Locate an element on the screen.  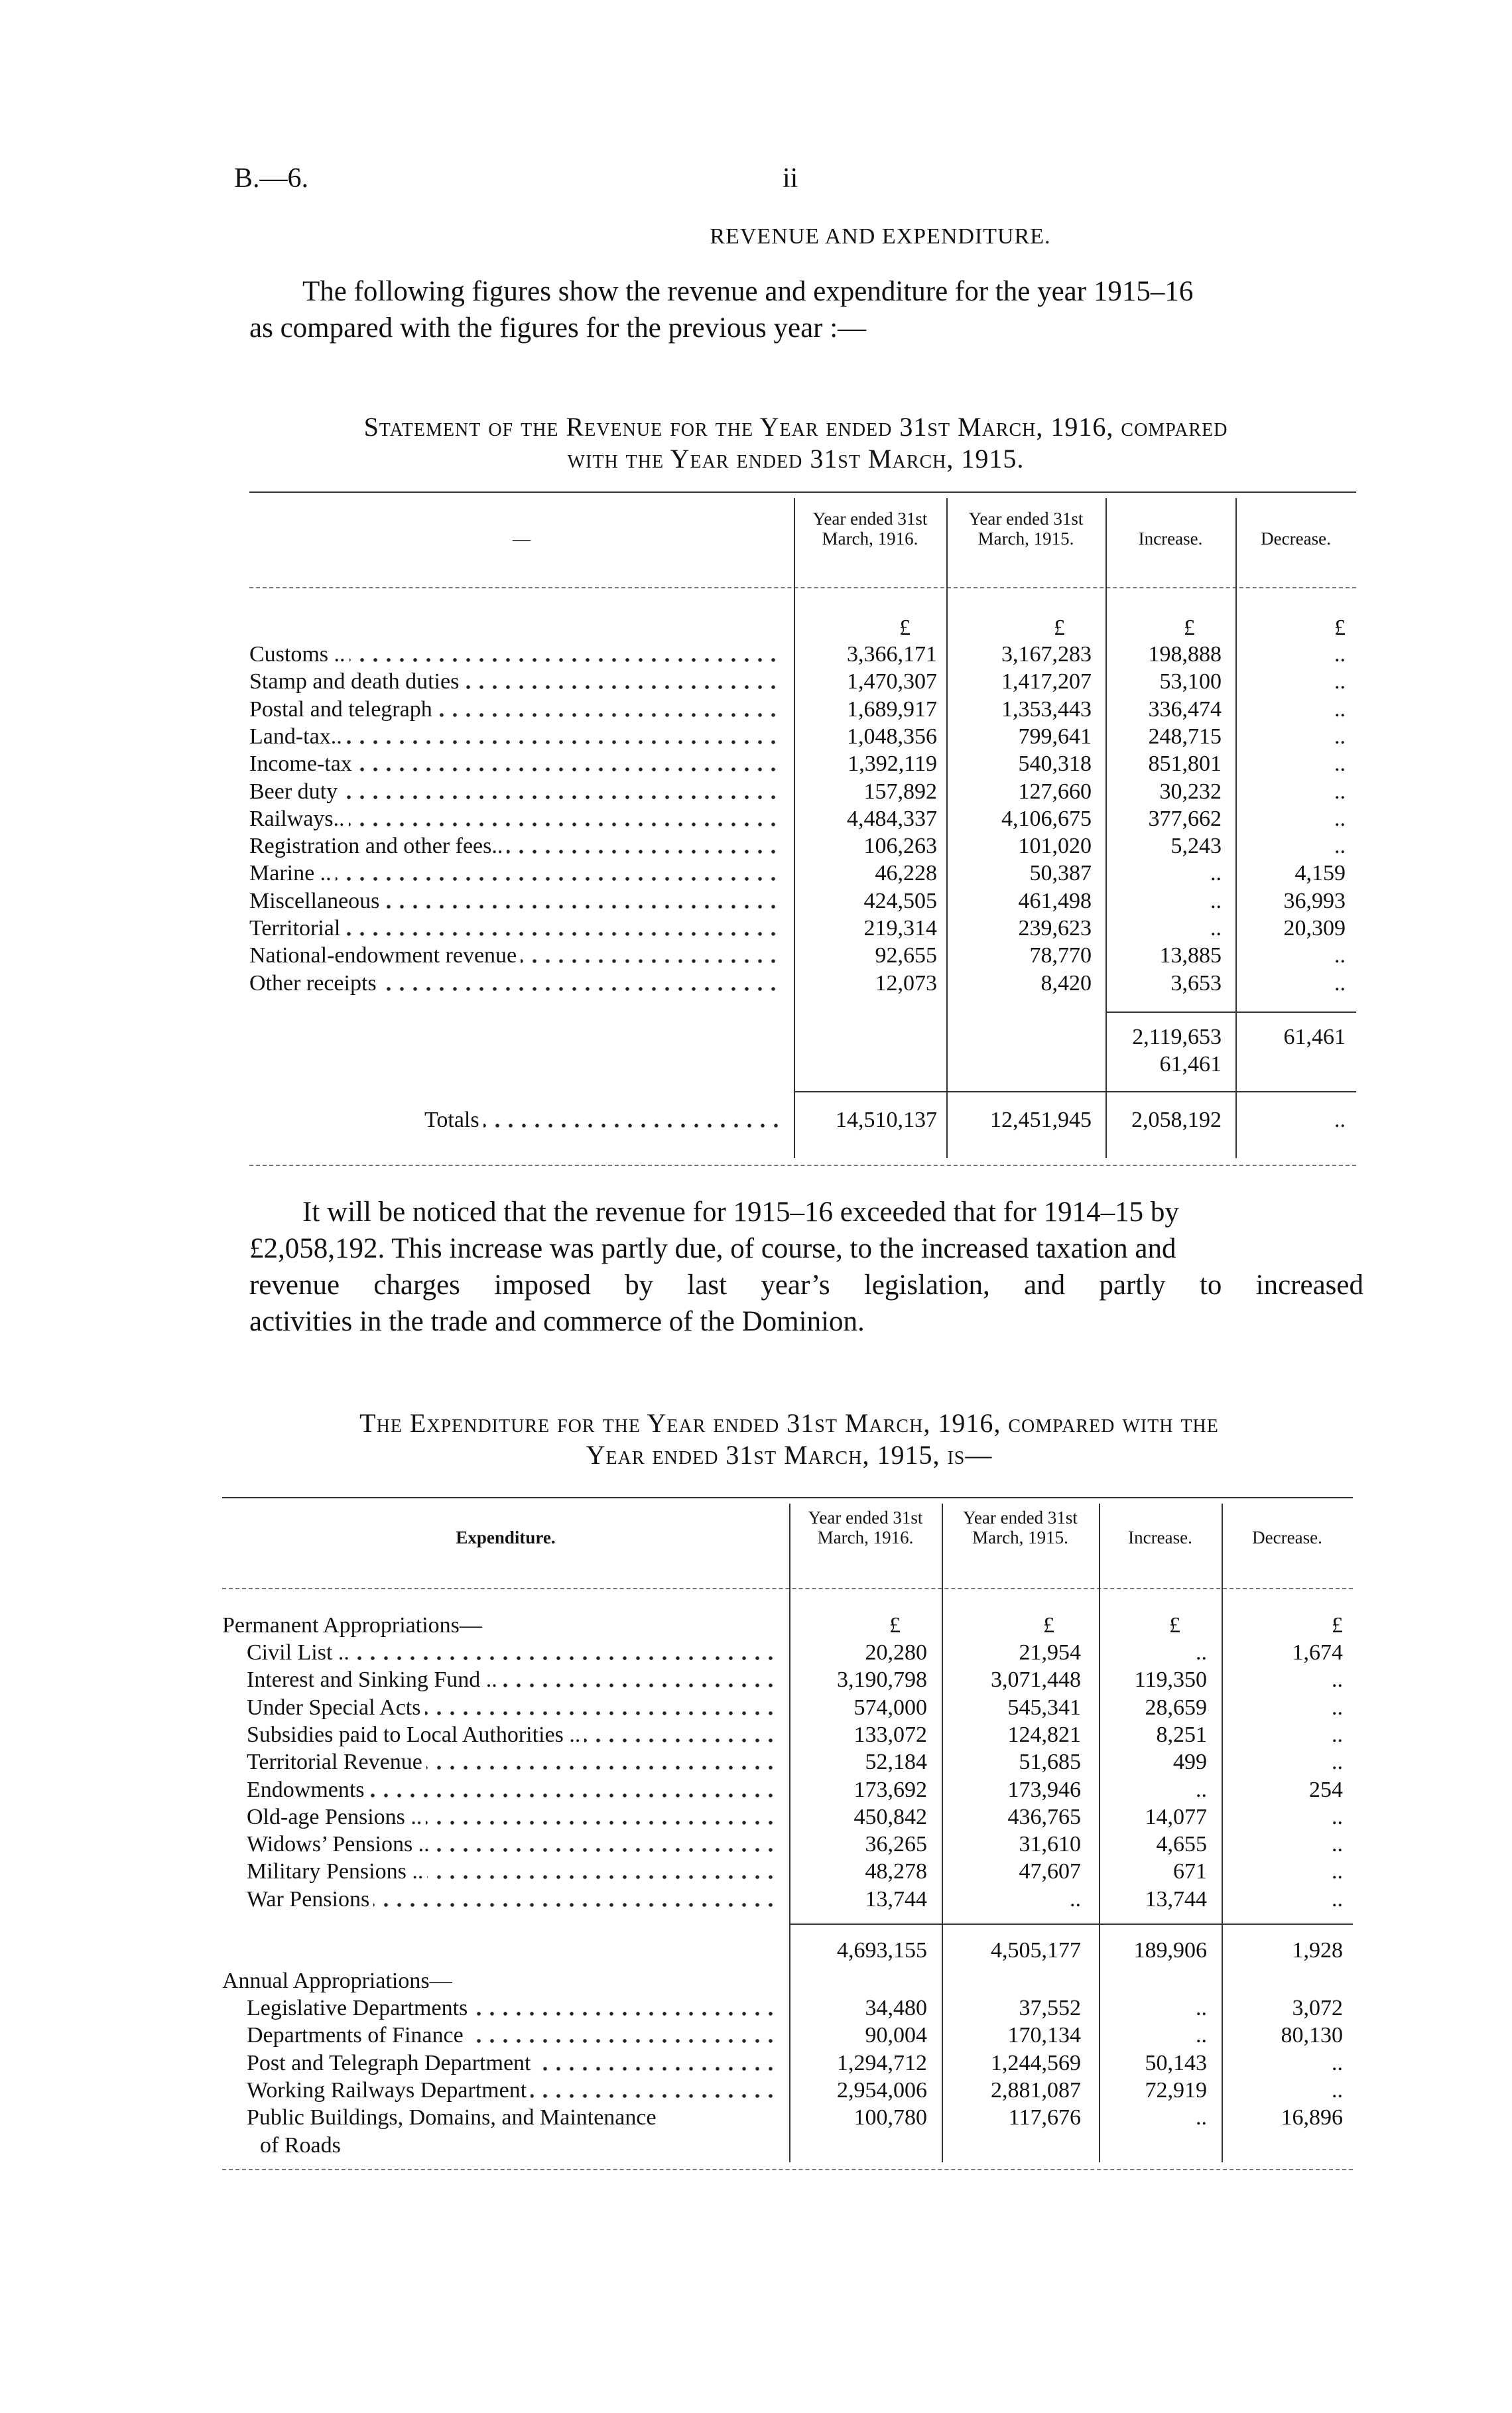
table-row: Beer duty 157,892 127,660 30,232.. is located at coordinates (756, 793).